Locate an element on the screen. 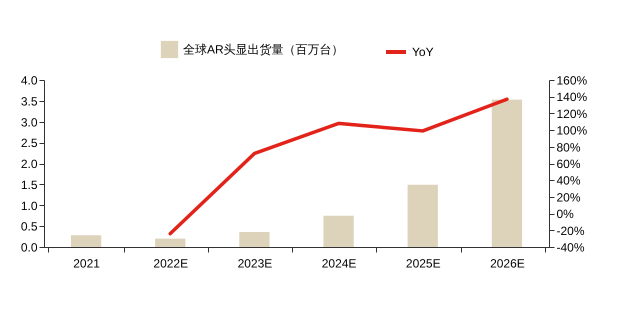 This screenshot has width=634, height=317. y-tick-label: 0.0 is located at coordinates (29, 247).